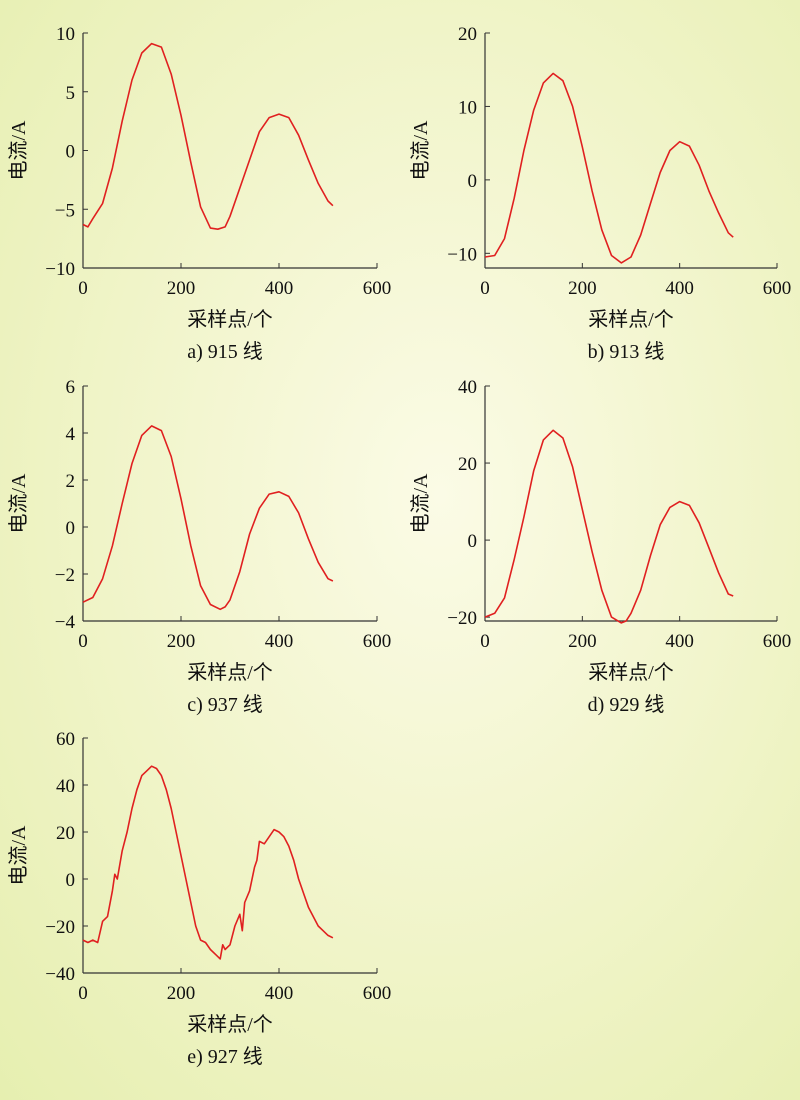 This screenshot has width=800, height=1100. Describe the element at coordinates (230, 319) in the screenshot. I see `chart1-x-axis-label: 采样点/个` at that location.